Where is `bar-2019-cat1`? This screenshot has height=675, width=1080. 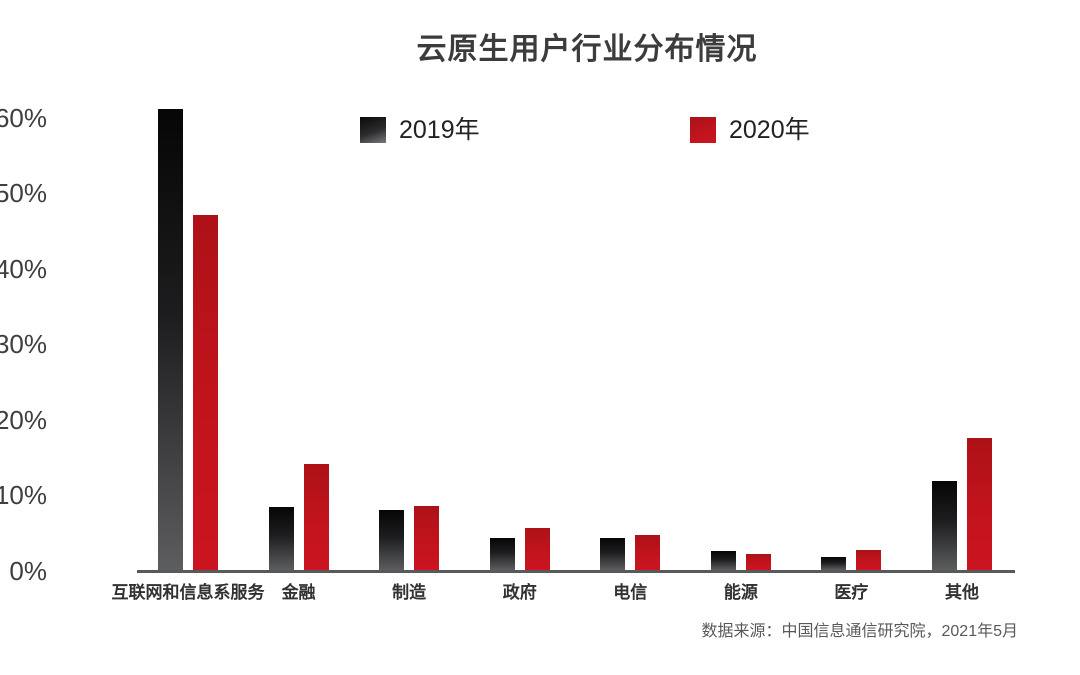 bar-2019-cat1 is located at coordinates (281, 538).